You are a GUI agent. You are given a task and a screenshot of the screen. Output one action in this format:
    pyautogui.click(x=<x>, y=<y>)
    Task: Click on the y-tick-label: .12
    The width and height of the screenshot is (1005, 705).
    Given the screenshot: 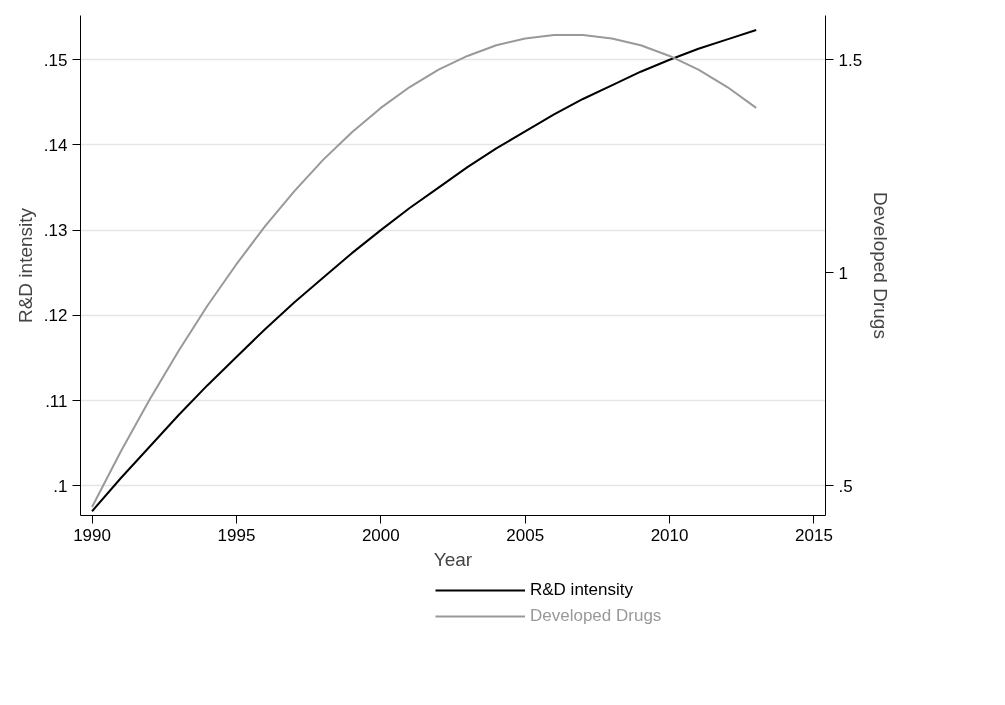 What is the action you would take?
    pyautogui.click(x=55, y=316)
    